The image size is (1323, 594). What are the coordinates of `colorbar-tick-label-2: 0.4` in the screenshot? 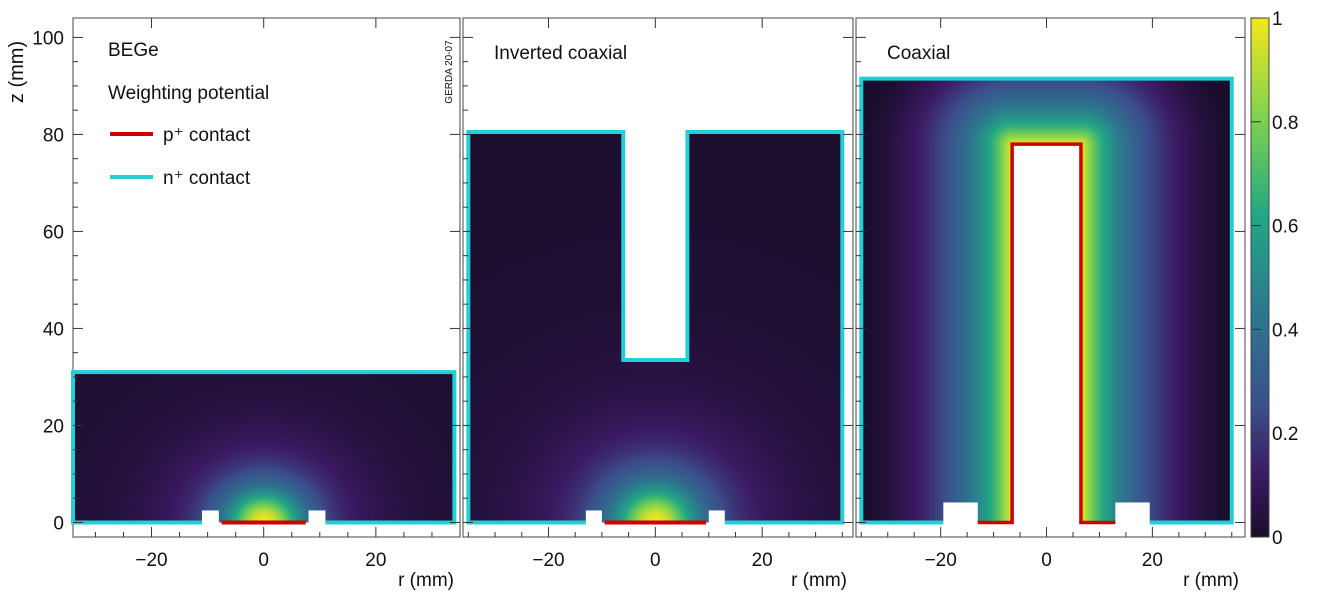 It's located at (1285, 330).